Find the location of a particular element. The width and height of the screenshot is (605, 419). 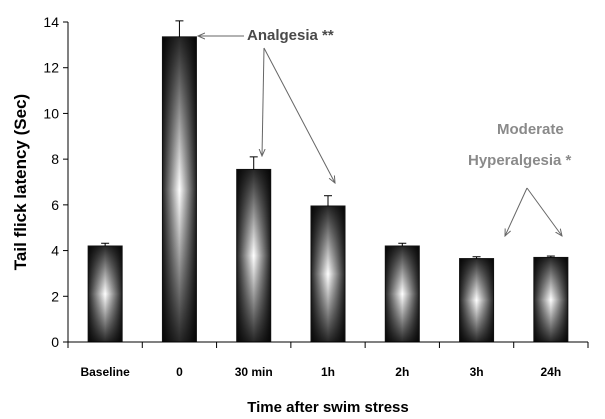

analgesia-arrow-to-1h is located at coordinates (299, 115).